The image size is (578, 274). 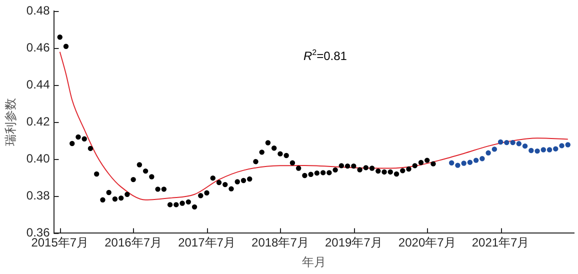 What do you see at coordinates (38, 159) in the screenshot?
I see `y-tick-label: 0.40` at bounding box center [38, 159].